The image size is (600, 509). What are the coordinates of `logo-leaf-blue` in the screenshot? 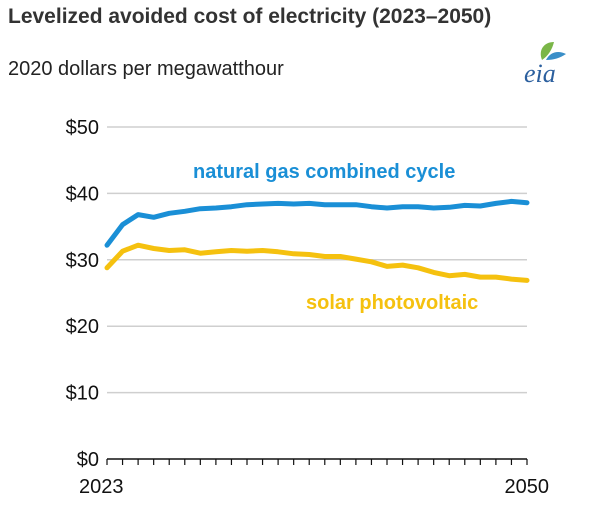 It's located at (556, 56).